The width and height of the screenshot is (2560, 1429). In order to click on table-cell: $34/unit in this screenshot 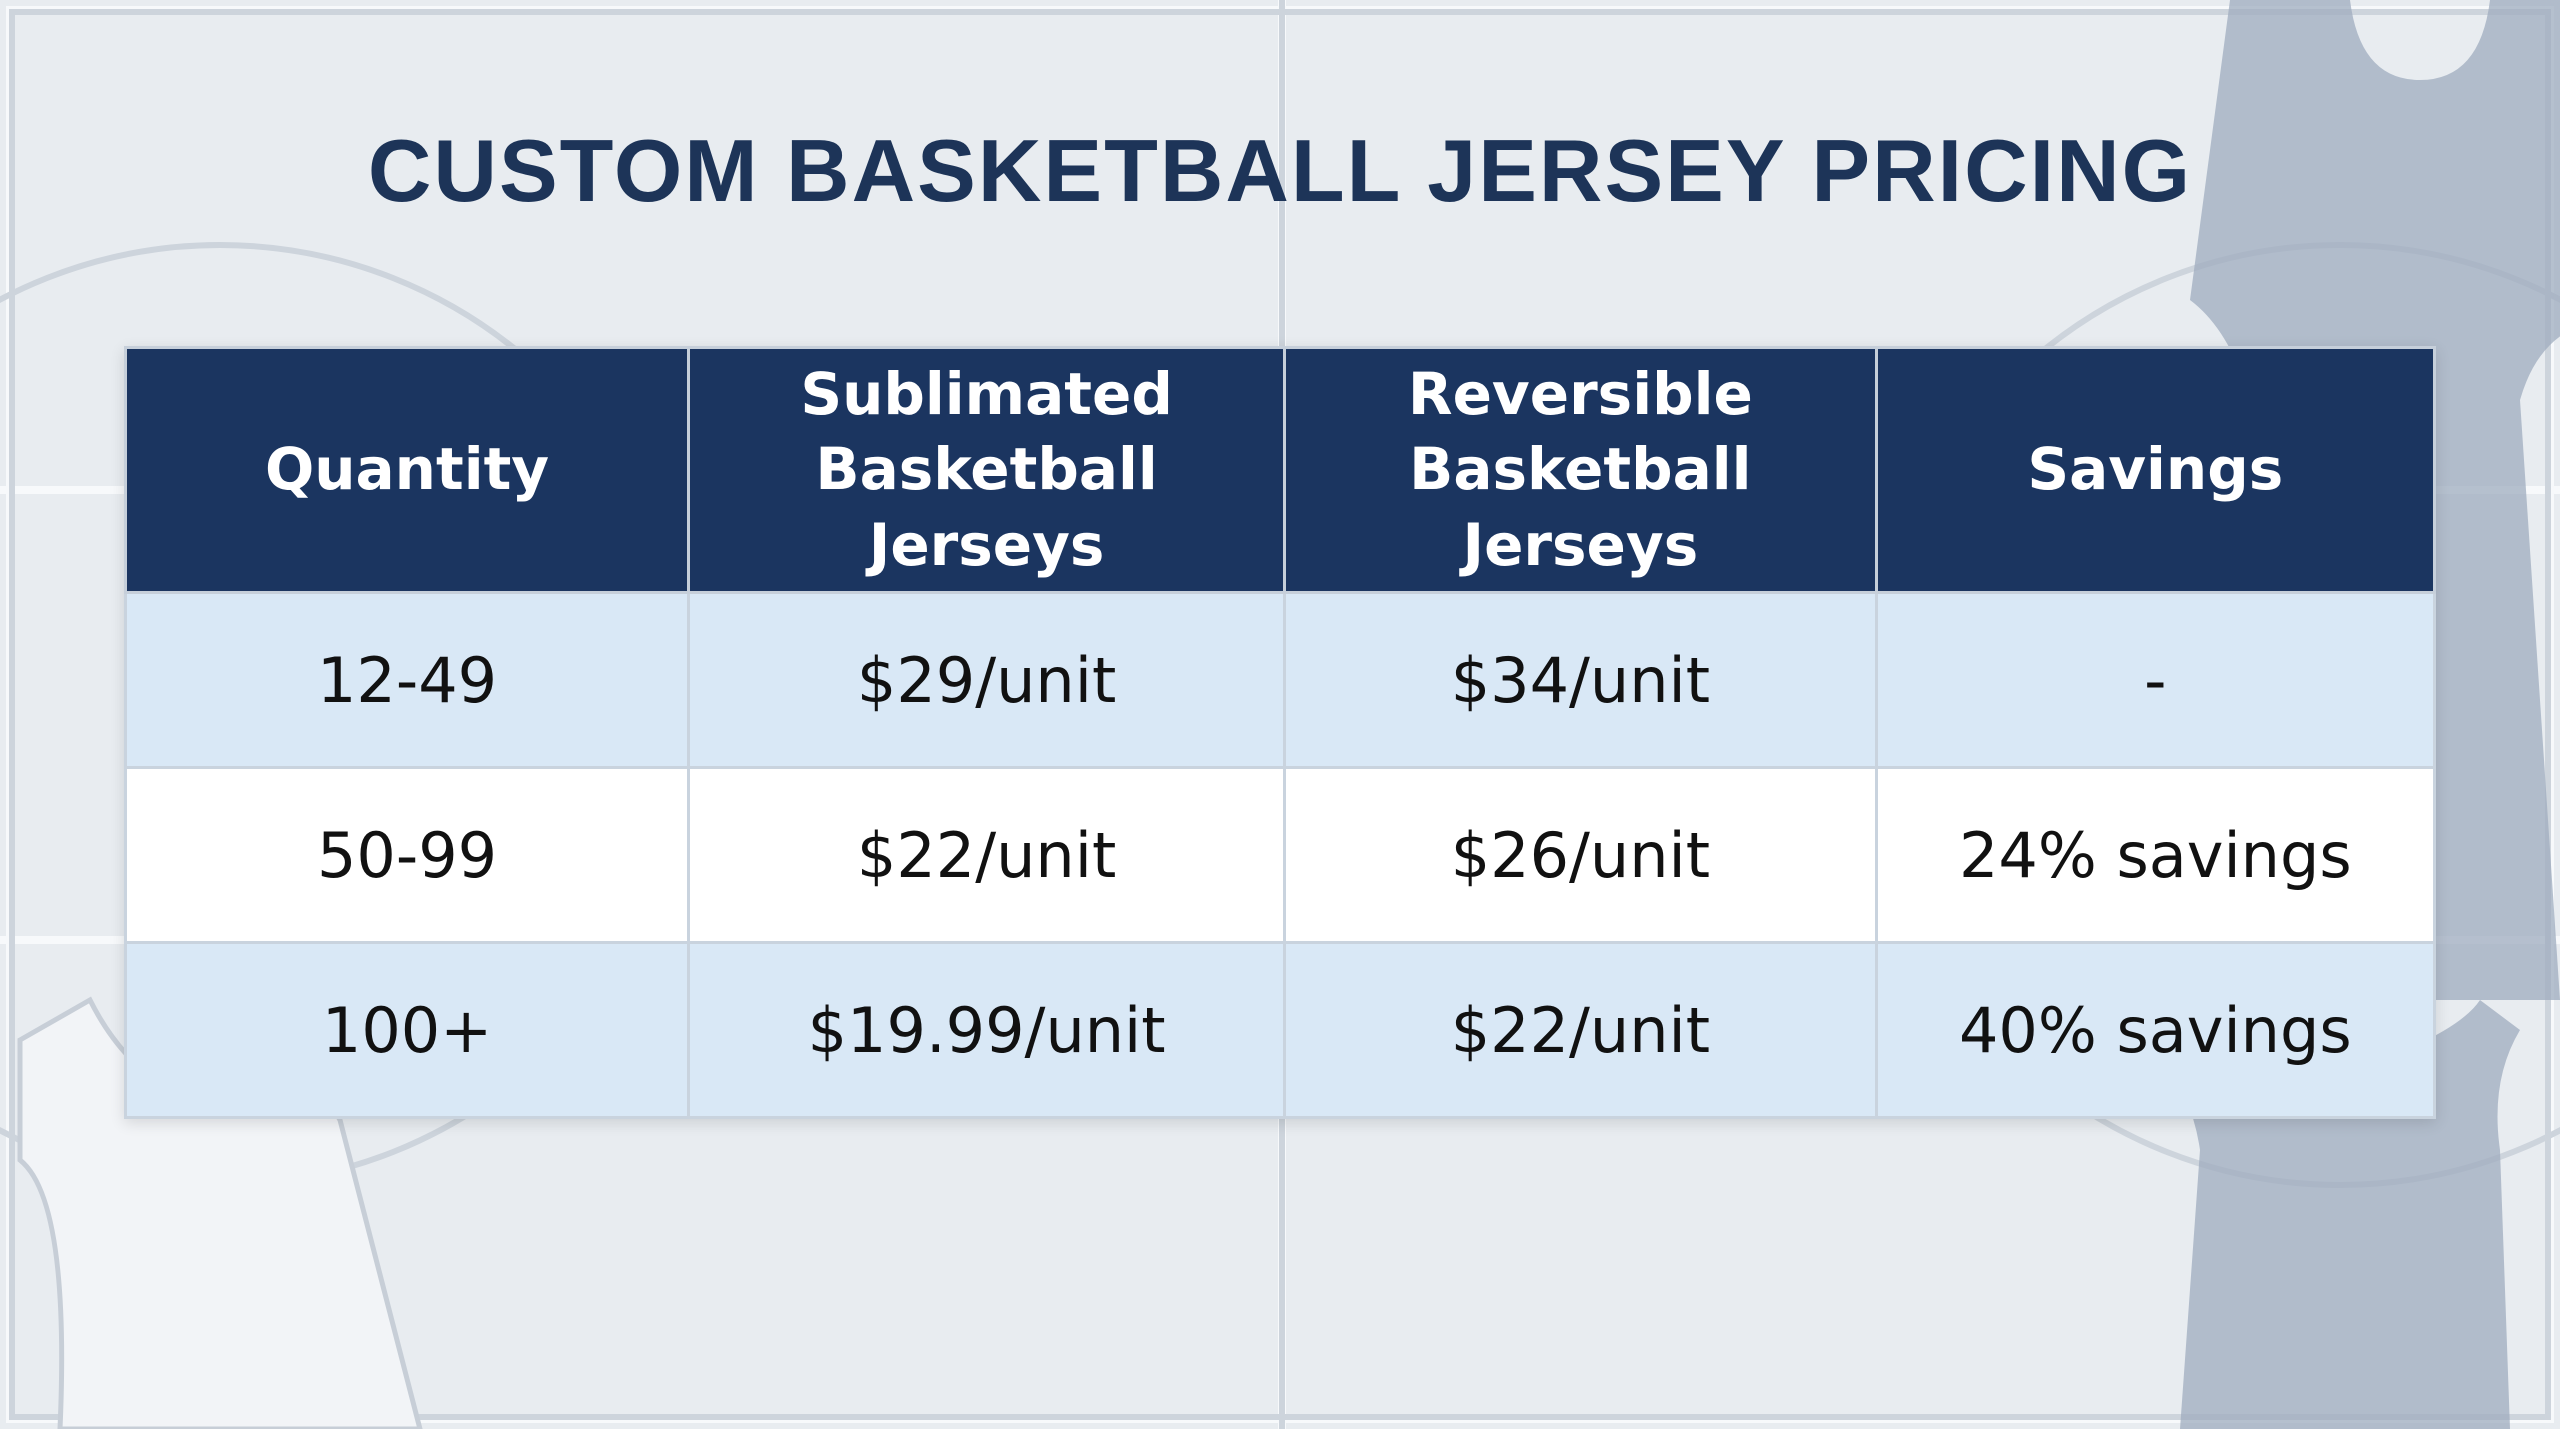, I will do `click(1580, 680)`.